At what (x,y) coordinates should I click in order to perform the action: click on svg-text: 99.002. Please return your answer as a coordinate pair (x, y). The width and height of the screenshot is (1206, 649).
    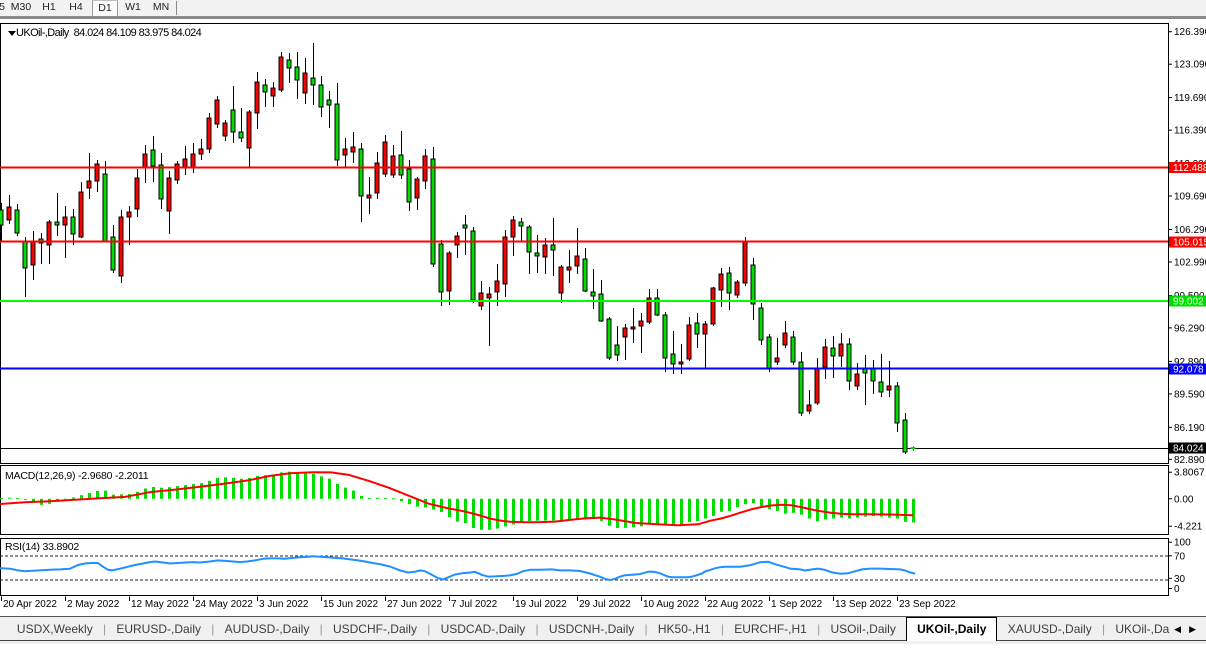
    Looking at the image, I should click on (1188, 302).